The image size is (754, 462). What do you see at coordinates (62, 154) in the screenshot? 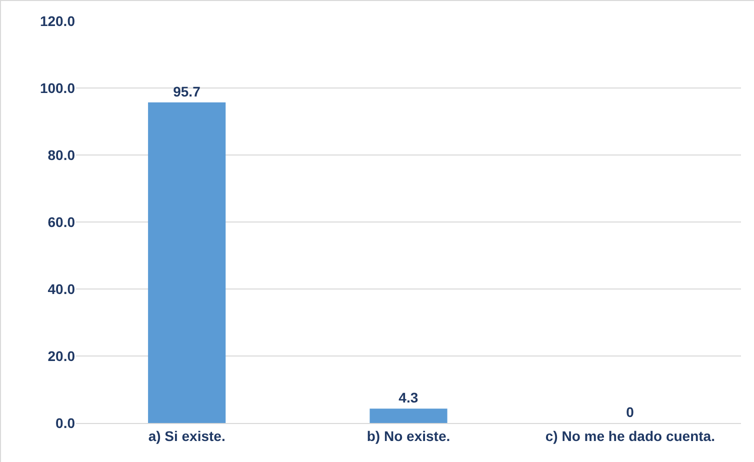
I see `y-tick-label: 80.0` at bounding box center [62, 154].